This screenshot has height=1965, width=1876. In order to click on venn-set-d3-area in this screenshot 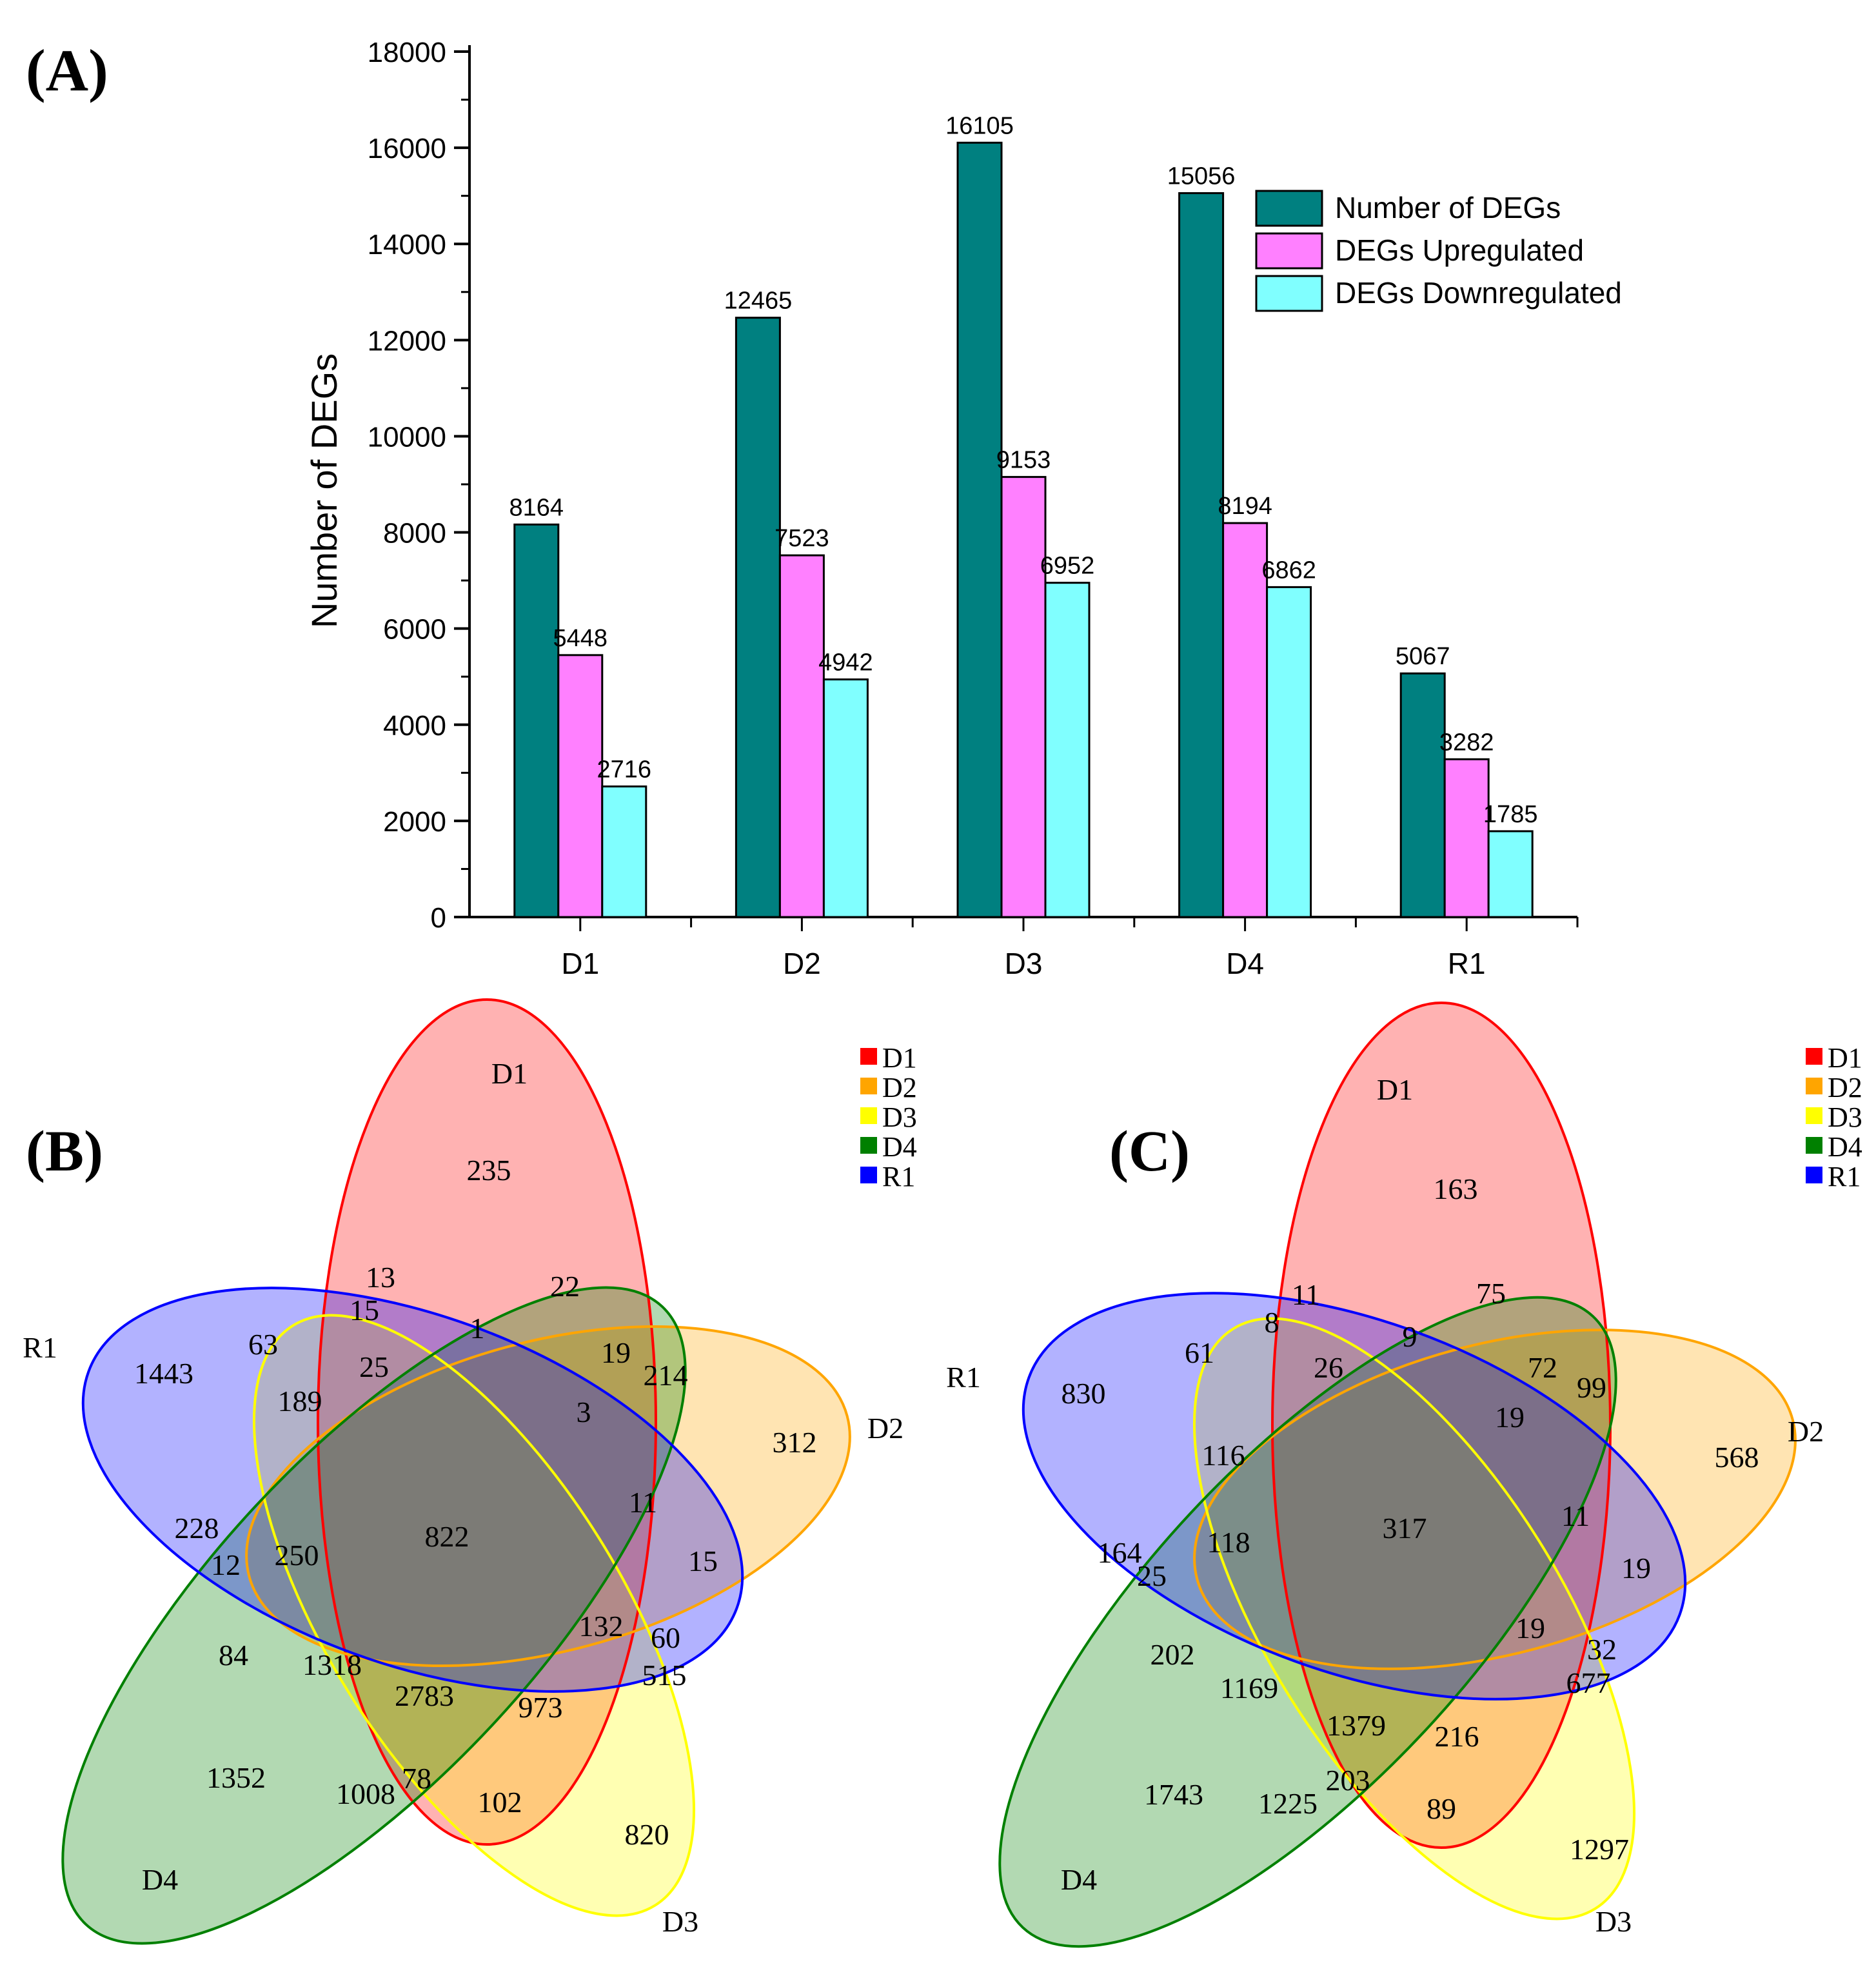, I will do `click(1414, 1618)`.